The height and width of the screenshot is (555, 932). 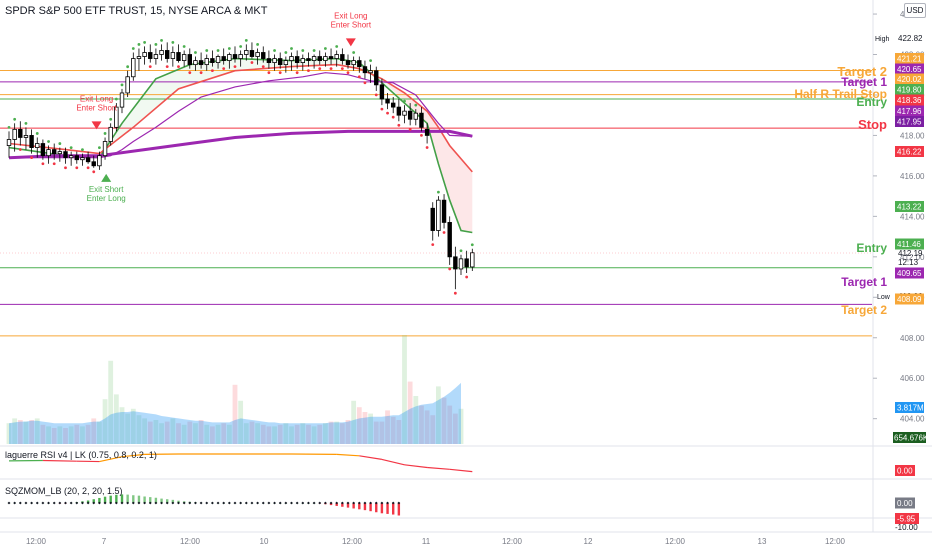 What do you see at coordinates (915, 10) in the screenshot?
I see `currency-badge: USD` at bounding box center [915, 10].